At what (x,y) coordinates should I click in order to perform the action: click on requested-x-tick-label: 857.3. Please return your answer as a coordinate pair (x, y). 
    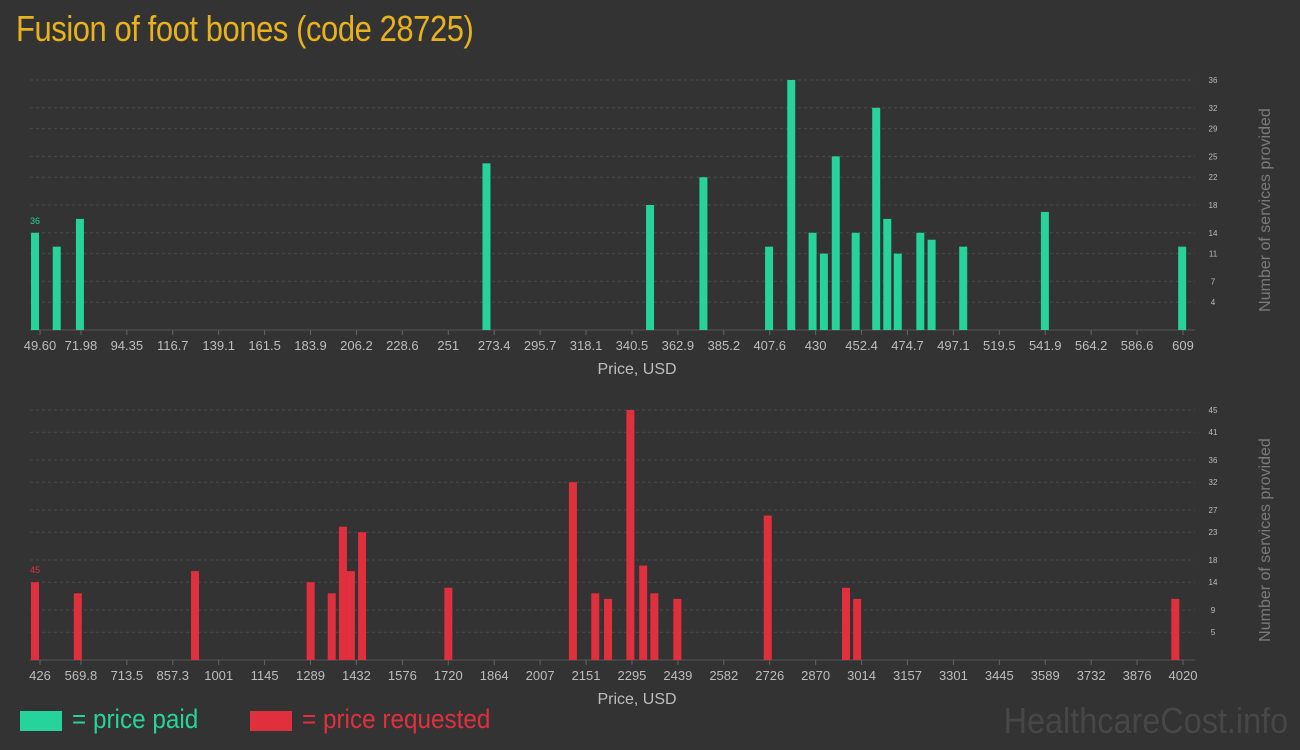
    Looking at the image, I should click on (172, 675).